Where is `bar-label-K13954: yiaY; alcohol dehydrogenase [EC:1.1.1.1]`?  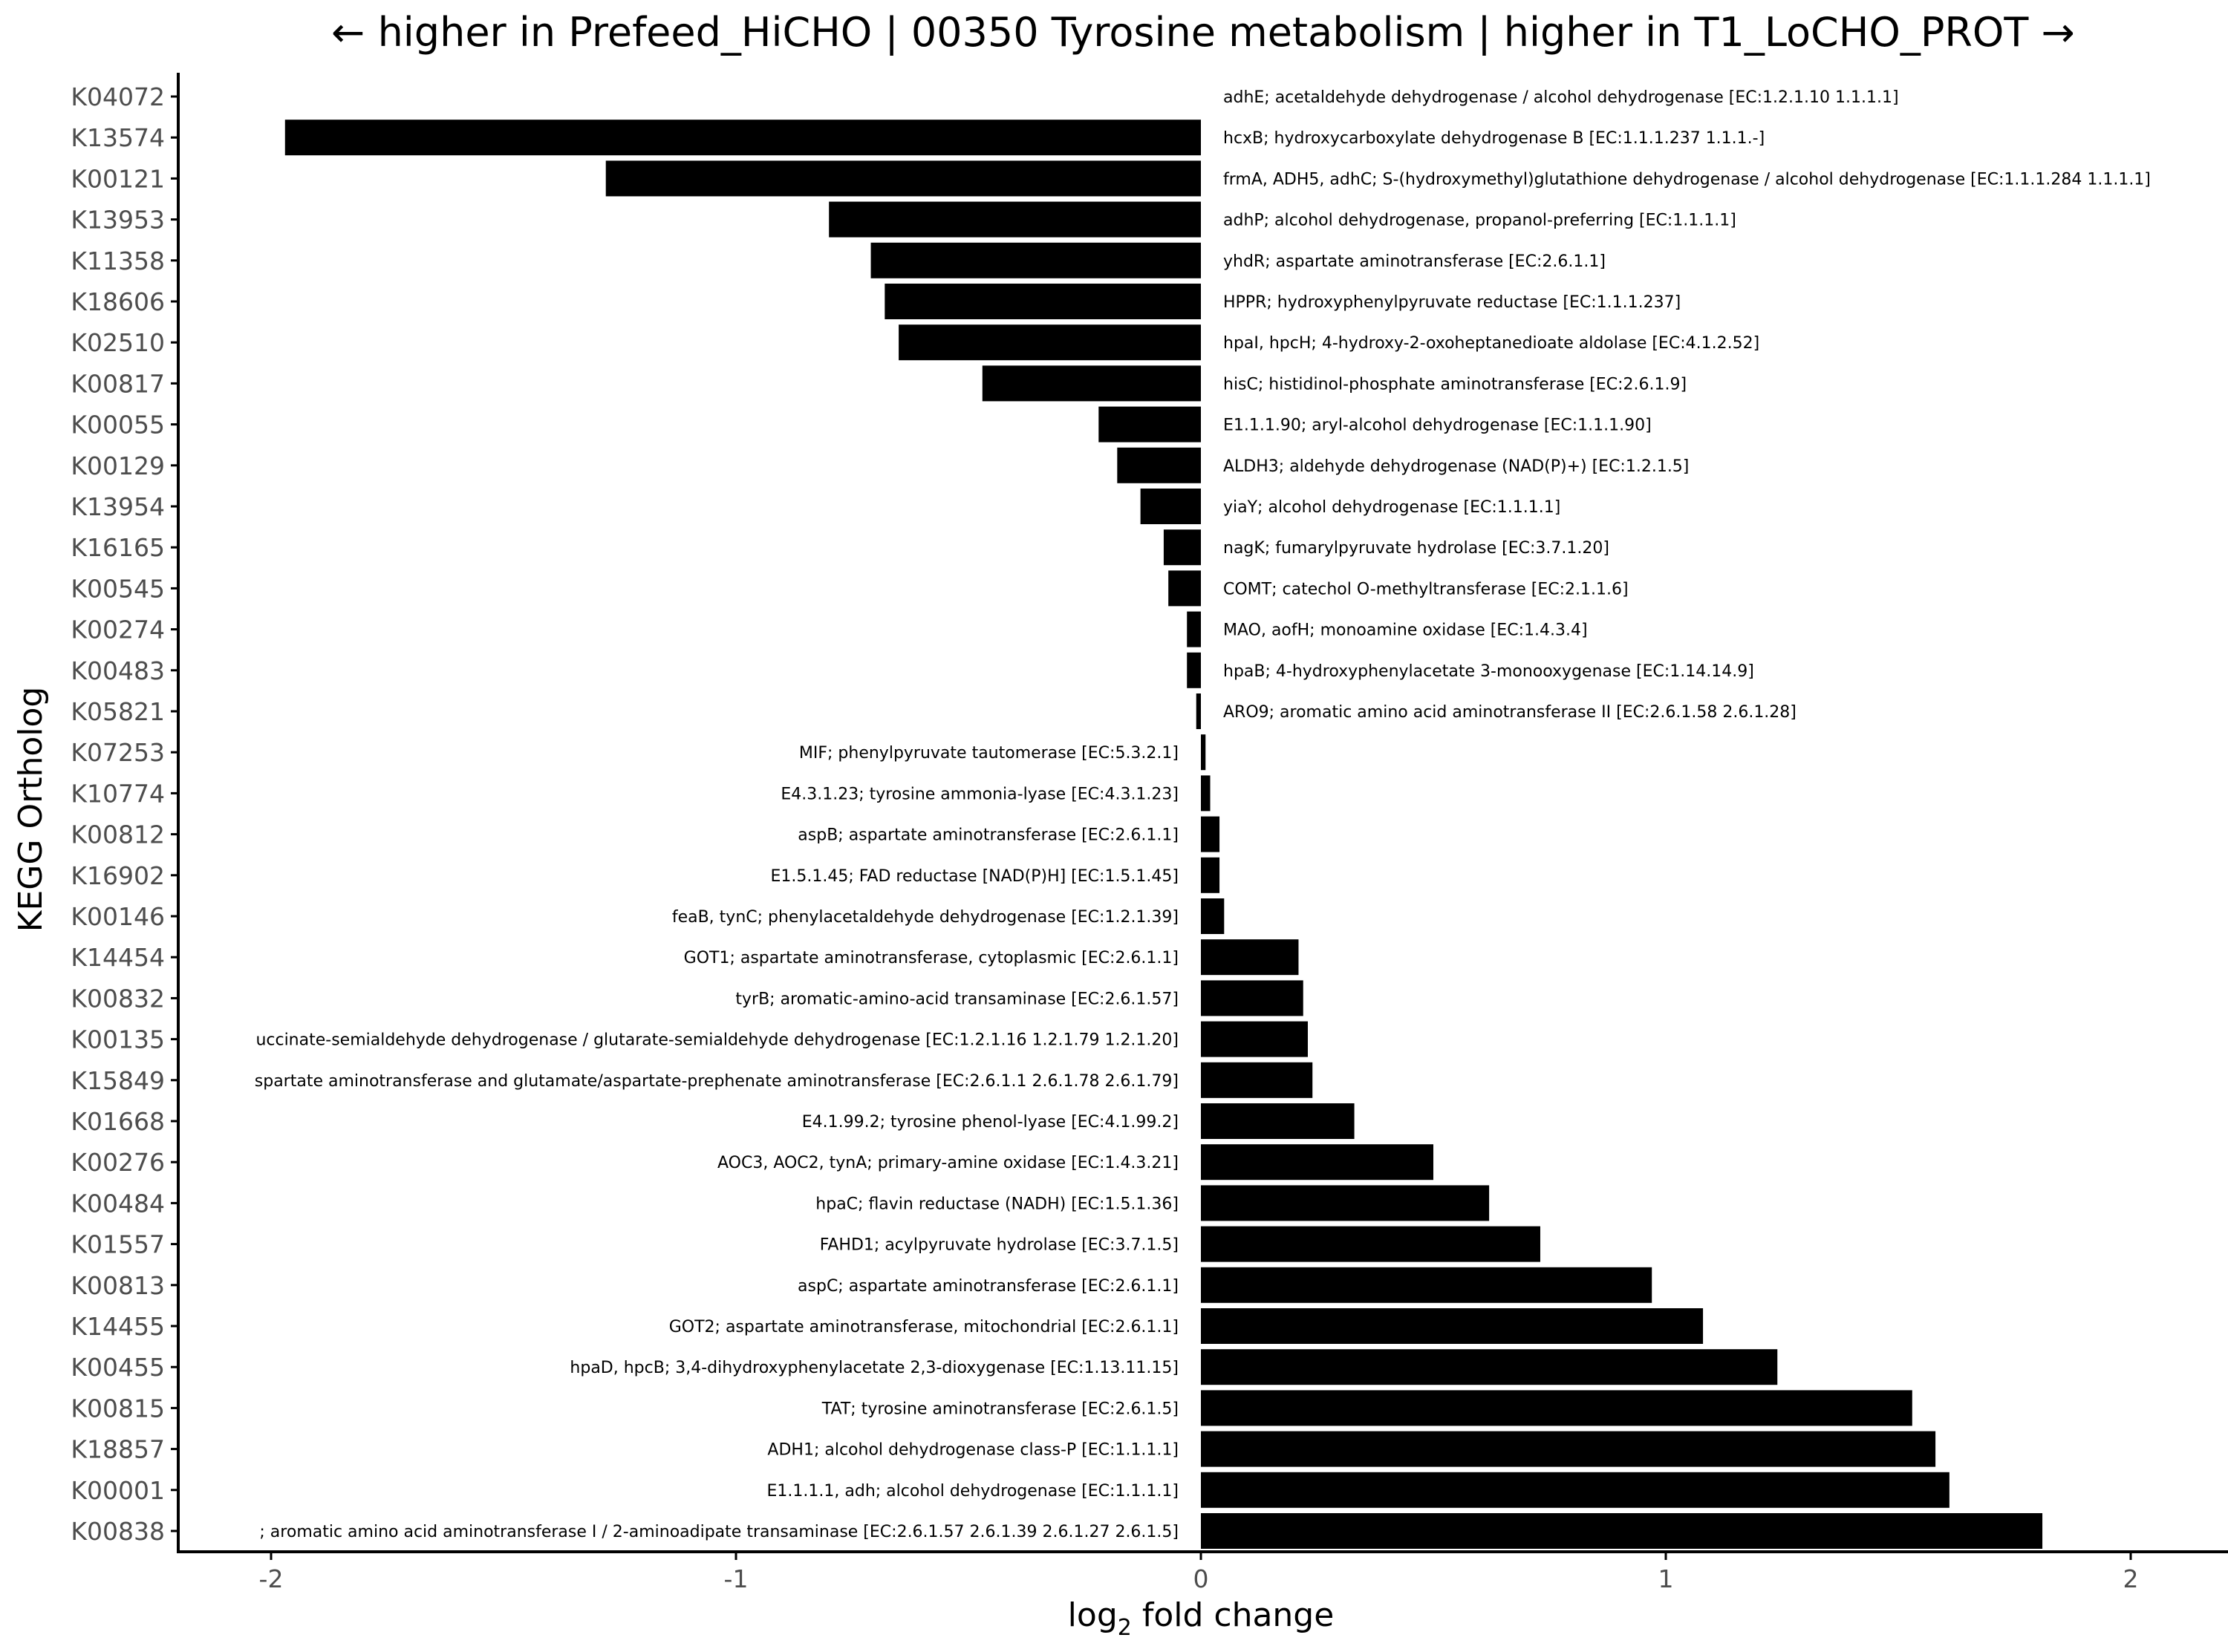
bar-label-K13954: yiaY; alcohol dehydrogenase [EC:1.1.1.1] is located at coordinates (1392, 507).